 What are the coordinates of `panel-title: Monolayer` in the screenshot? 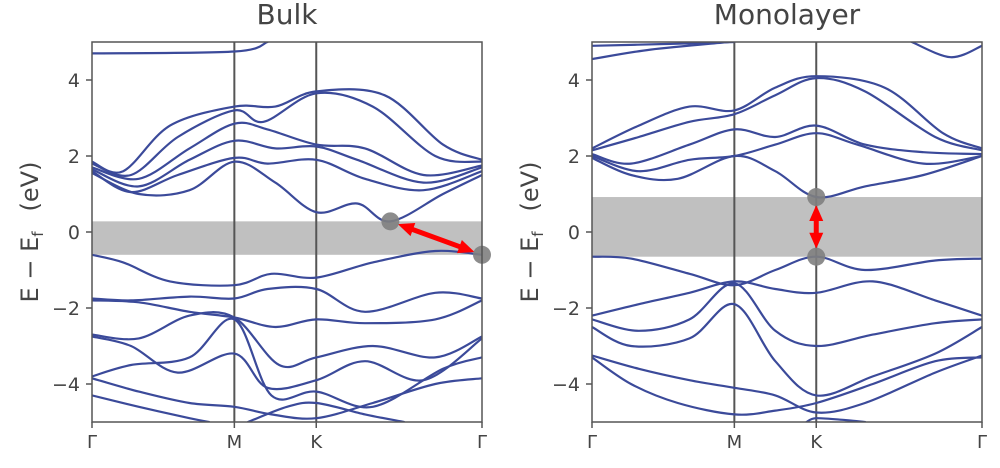 It's located at (787, 15).